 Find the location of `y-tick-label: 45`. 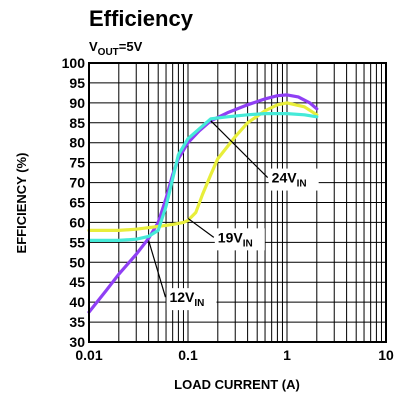

y-tick-label: 45 is located at coordinates (77, 282).